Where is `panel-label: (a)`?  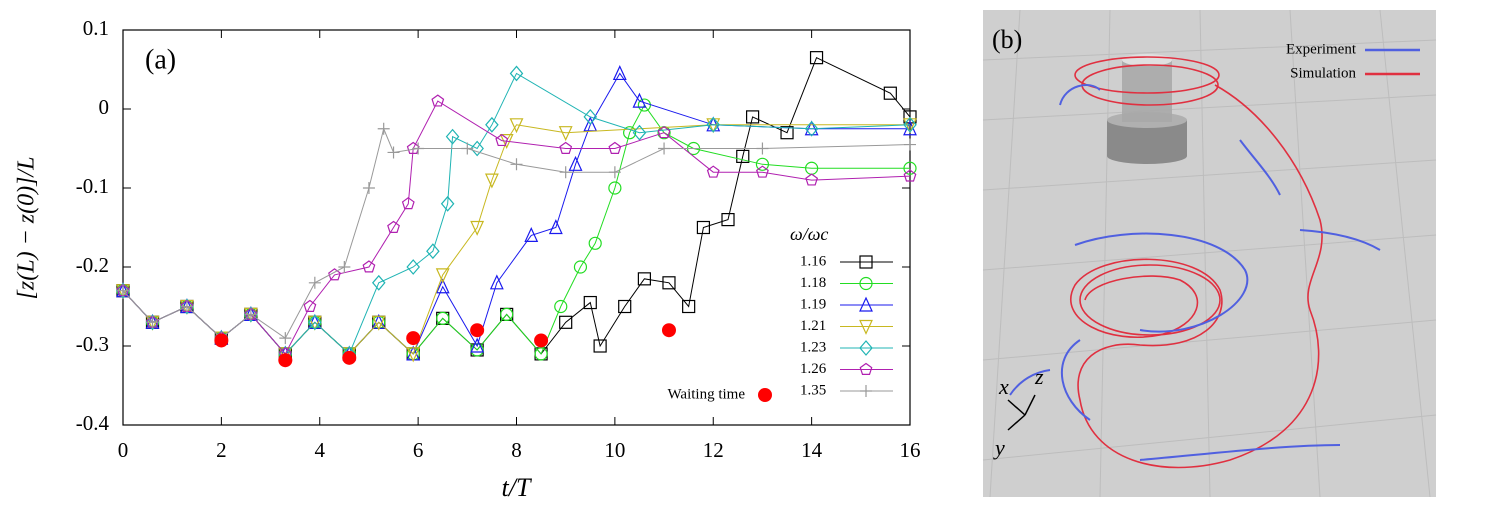 panel-label: (a) is located at coordinates (160, 59).